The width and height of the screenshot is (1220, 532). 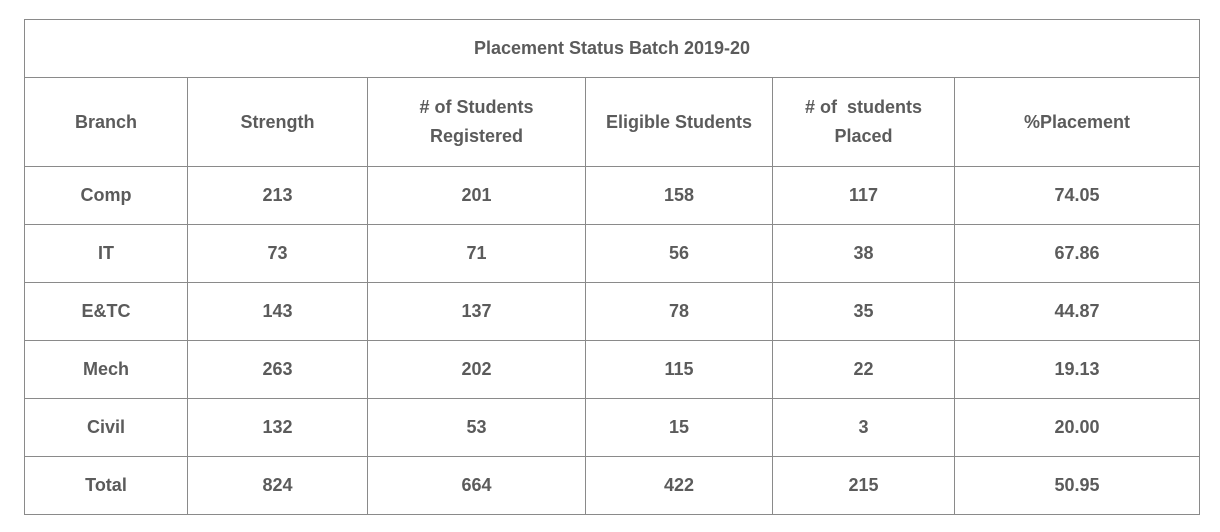 I want to click on table-row: Mech 263 202 115 22 19.13, so click(x=612, y=369).